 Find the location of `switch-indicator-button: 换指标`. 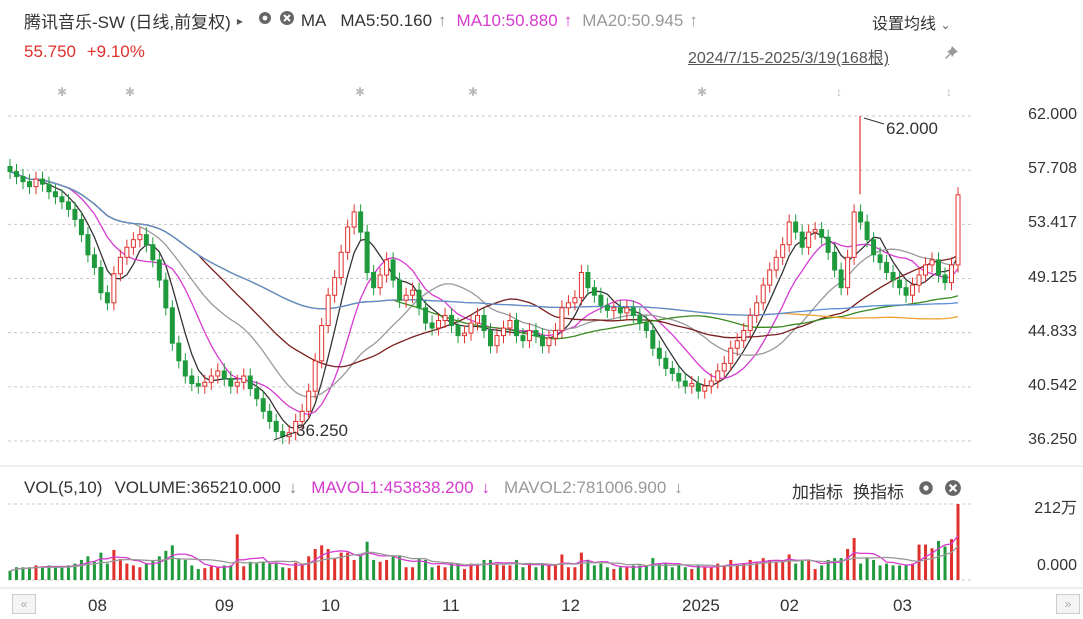

switch-indicator-button: 换指标 is located at coordinates (878, 492).